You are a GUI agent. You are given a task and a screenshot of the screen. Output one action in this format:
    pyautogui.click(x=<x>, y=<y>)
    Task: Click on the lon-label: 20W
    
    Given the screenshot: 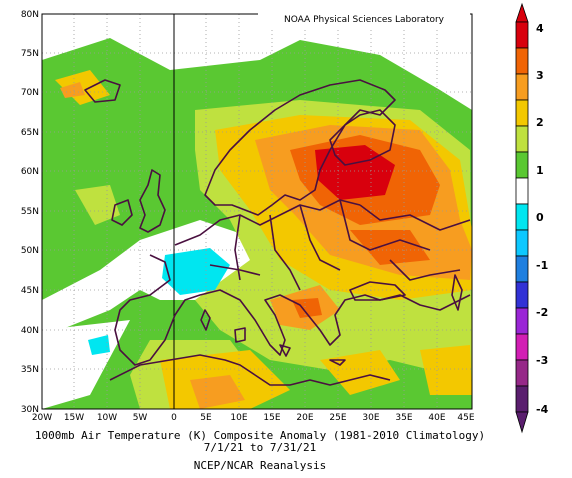 What is the action you would take?
    pyautogui.click(x=42, y=418)
    